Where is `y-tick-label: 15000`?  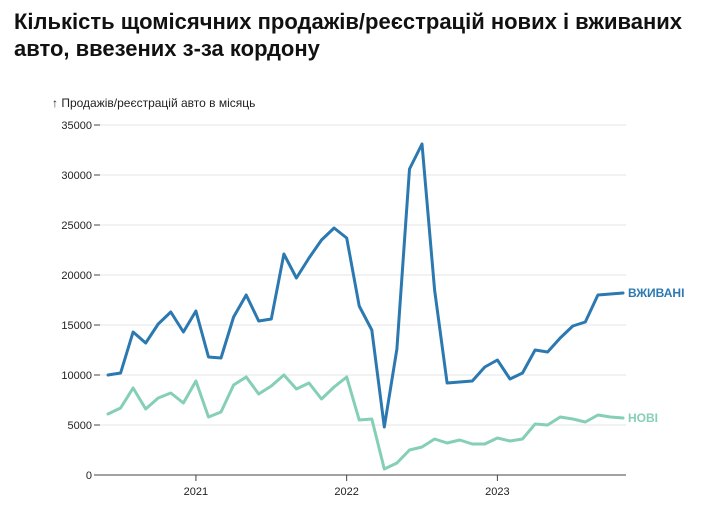 y-tick-label: 15000 is located at coordinates (76, 326).